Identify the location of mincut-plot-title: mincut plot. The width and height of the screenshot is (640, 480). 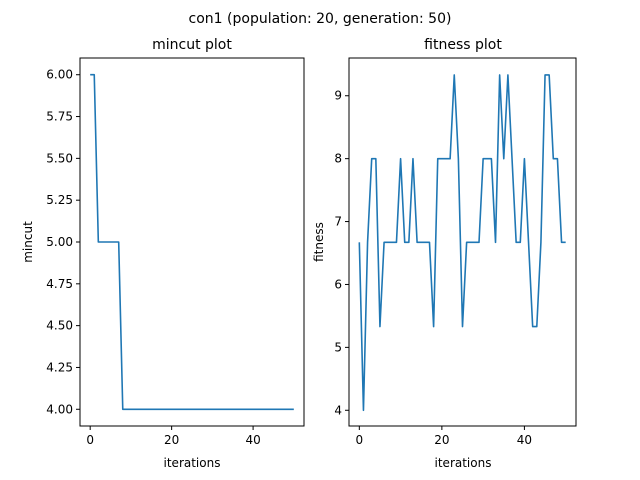
(192, 45).